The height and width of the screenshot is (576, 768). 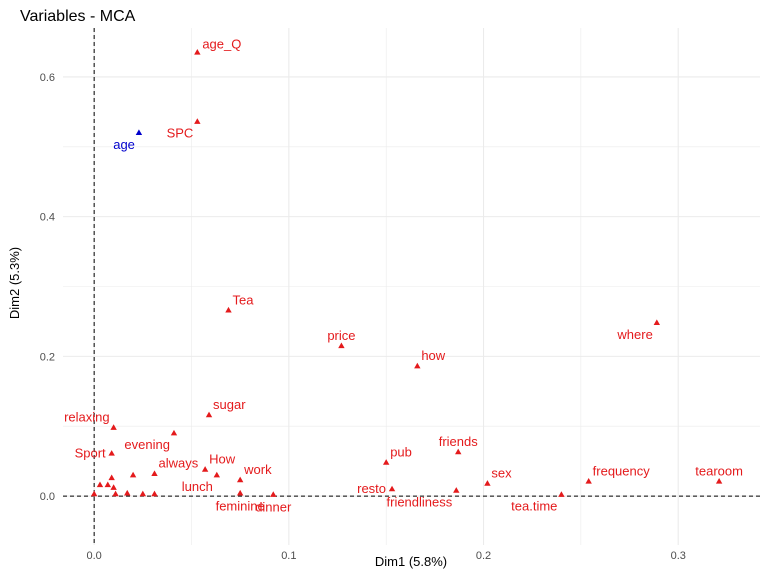 I want to click on point-label-frequency: frequency, so click(x=622, y=470).